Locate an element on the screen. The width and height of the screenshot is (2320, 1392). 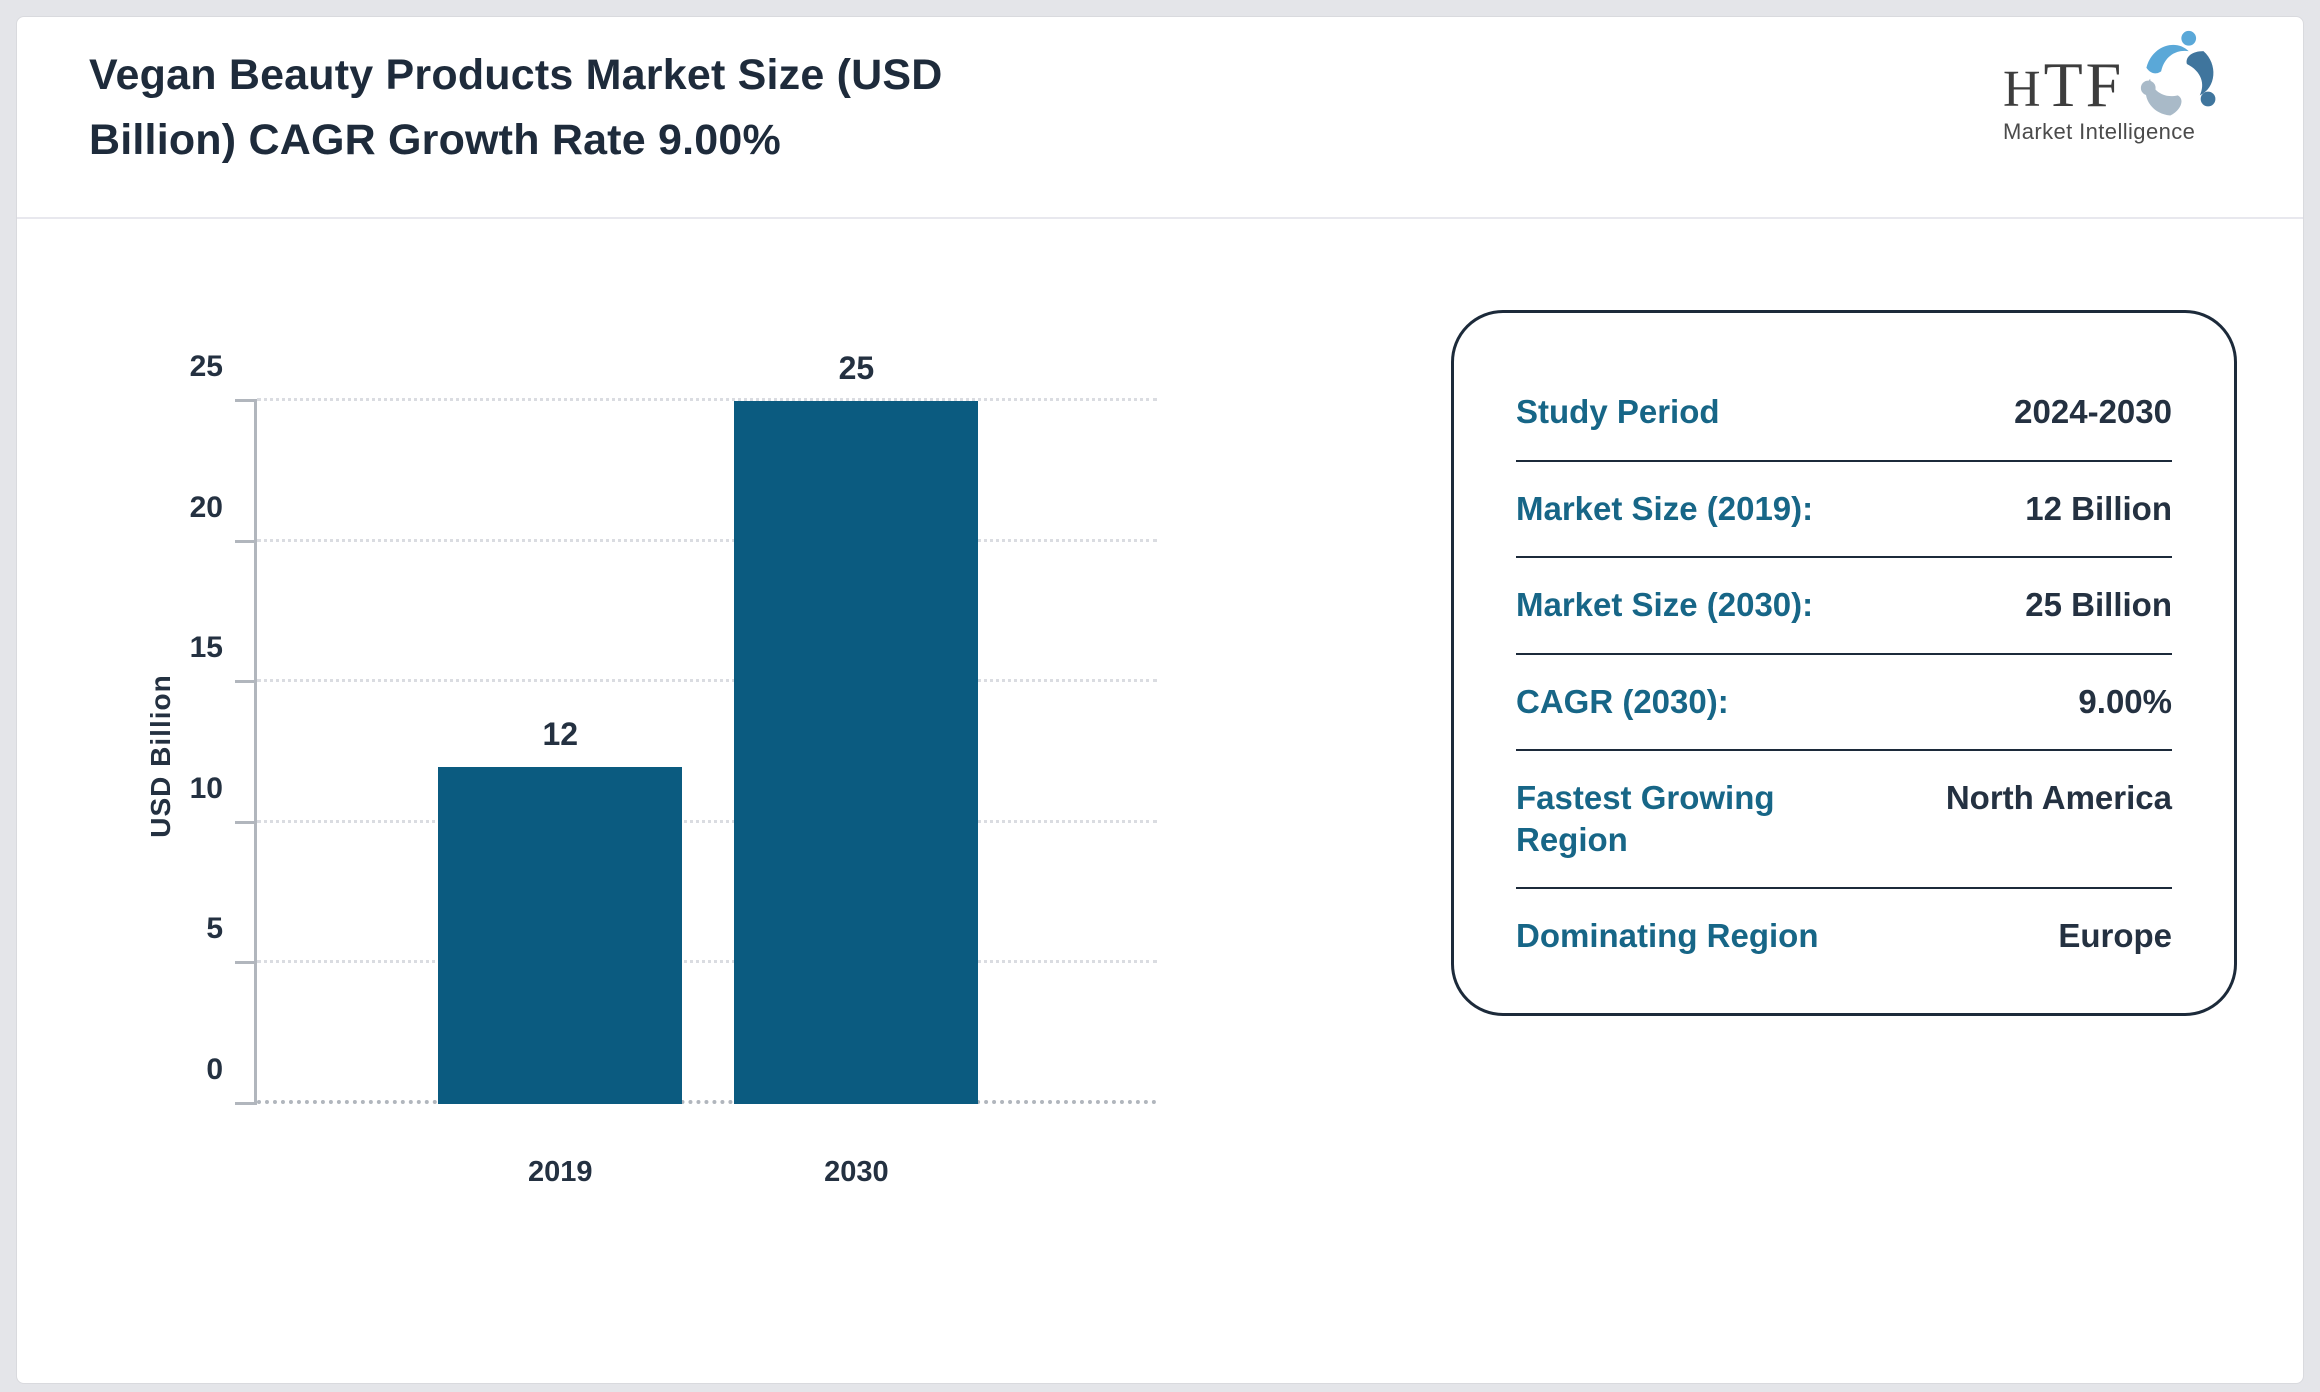
htf-logo-letters-tf: TF is located at coordinates (2084, 84).